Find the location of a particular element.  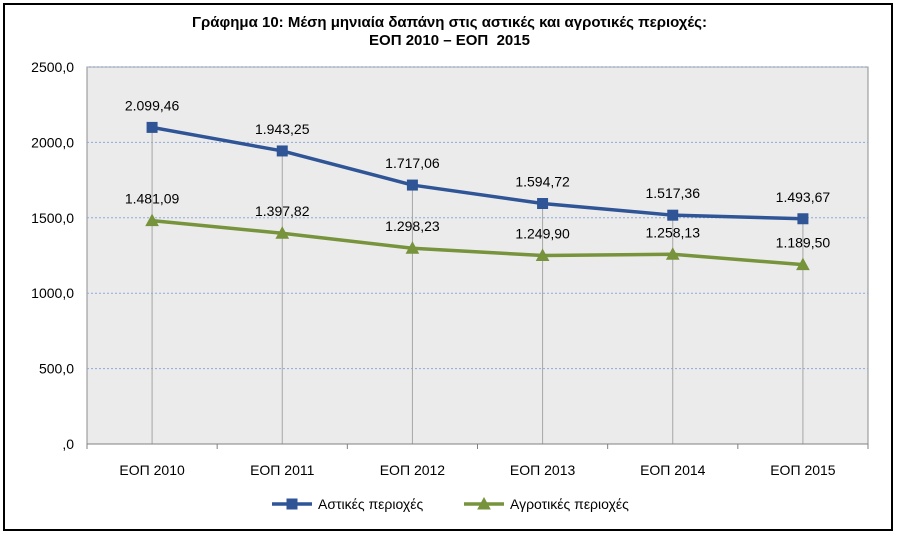

y-tick-label: 2500,0 is located at coordinates (52, 67).